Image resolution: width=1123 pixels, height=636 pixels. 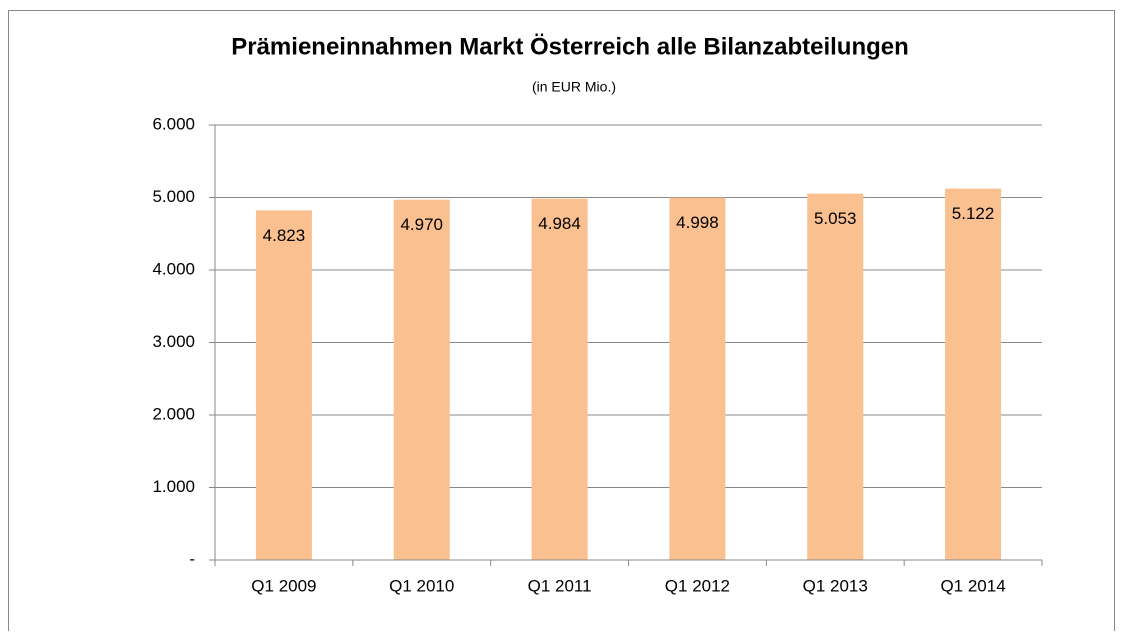 I want to click on y-tick-label: -, so click(x=192, y=558).